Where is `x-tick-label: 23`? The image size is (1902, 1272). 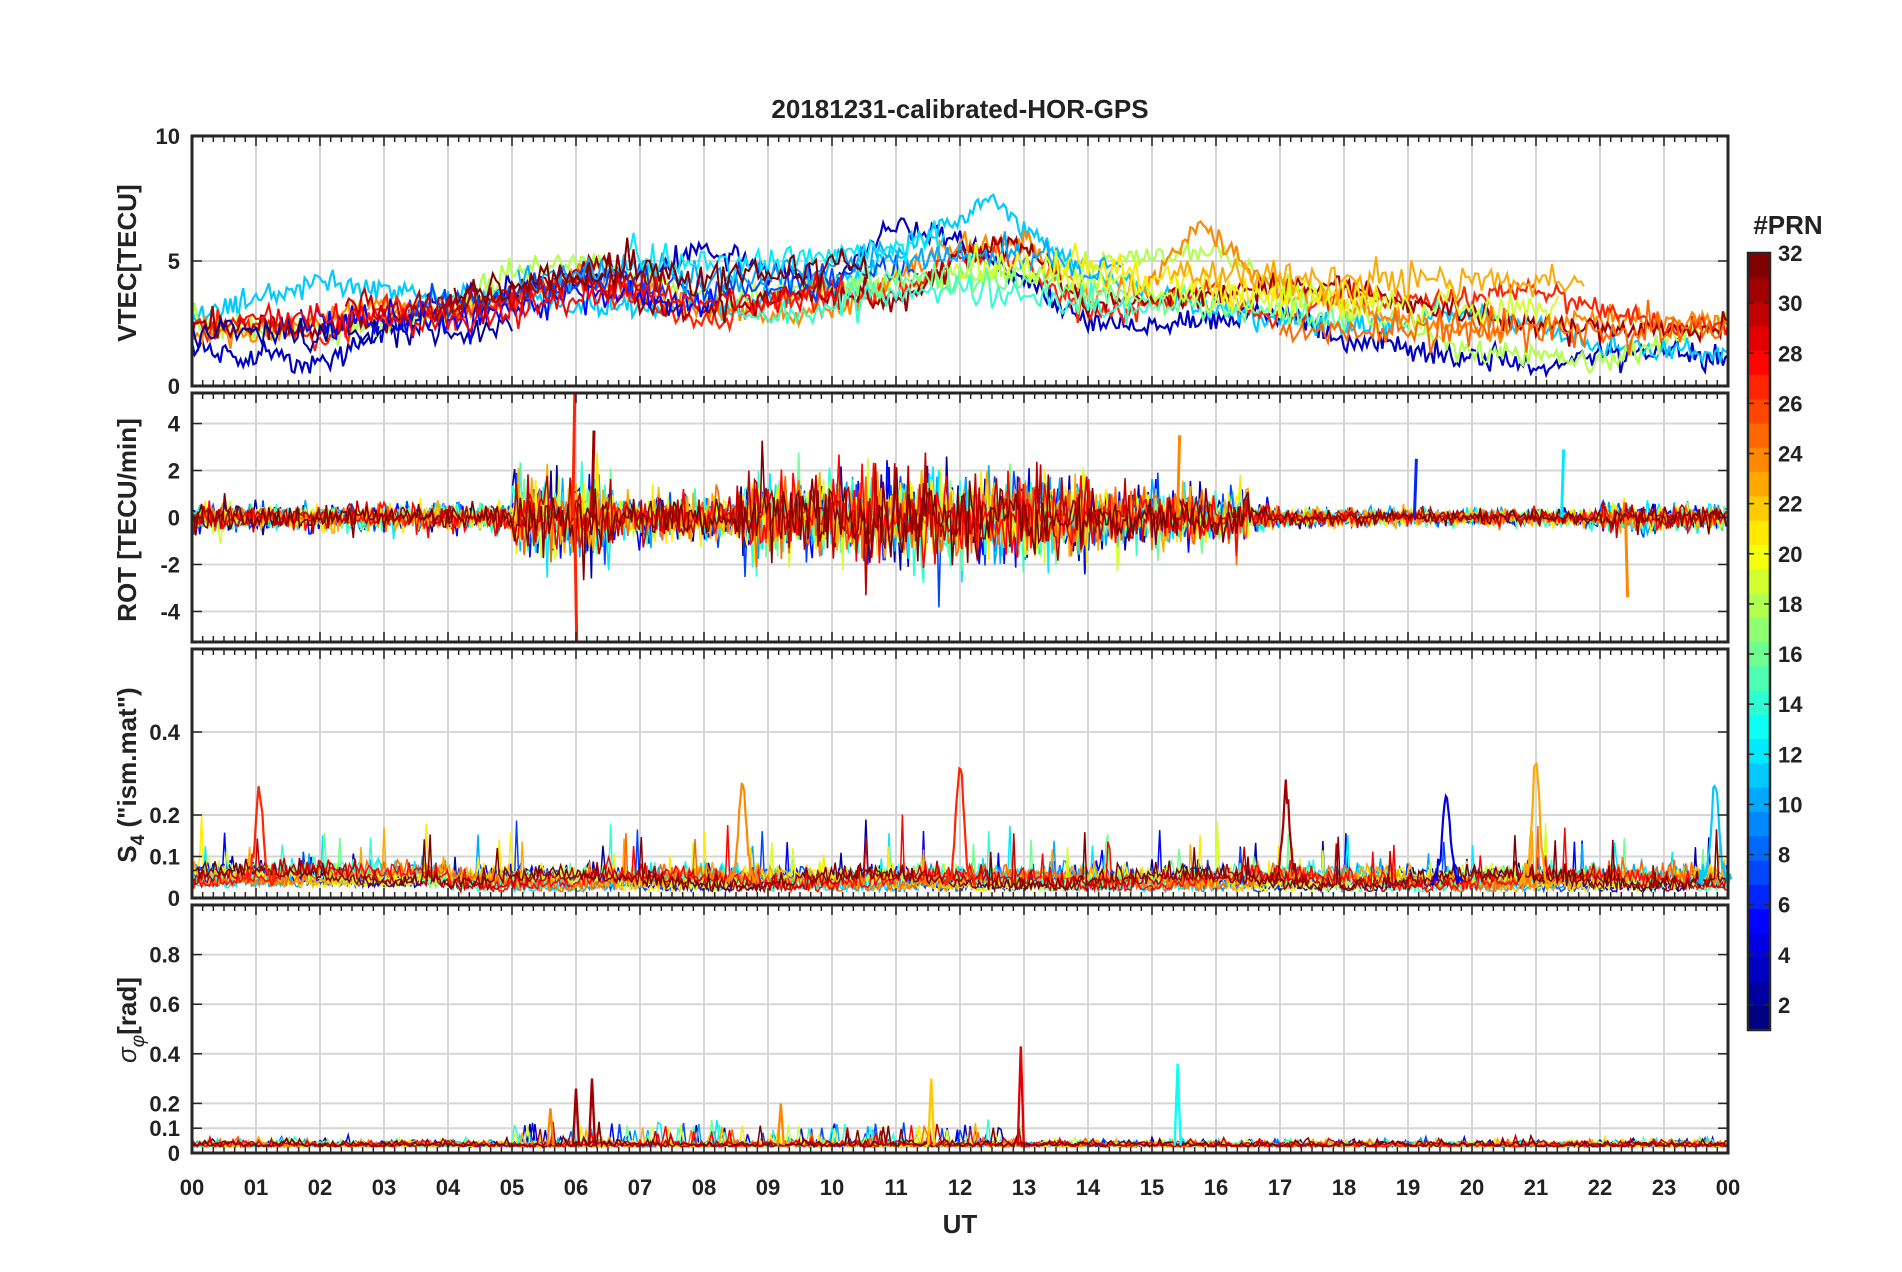
x-tick-label: 23 is located at coordinates (1664, 1187).